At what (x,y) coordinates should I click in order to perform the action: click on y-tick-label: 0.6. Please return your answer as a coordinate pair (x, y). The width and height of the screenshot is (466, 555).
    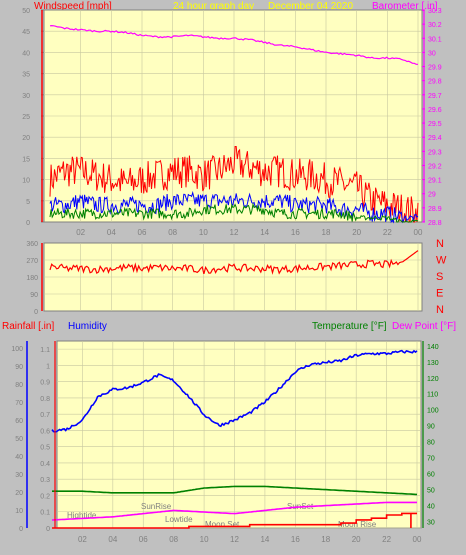
    Looking at the image, I should click on (45, 431).